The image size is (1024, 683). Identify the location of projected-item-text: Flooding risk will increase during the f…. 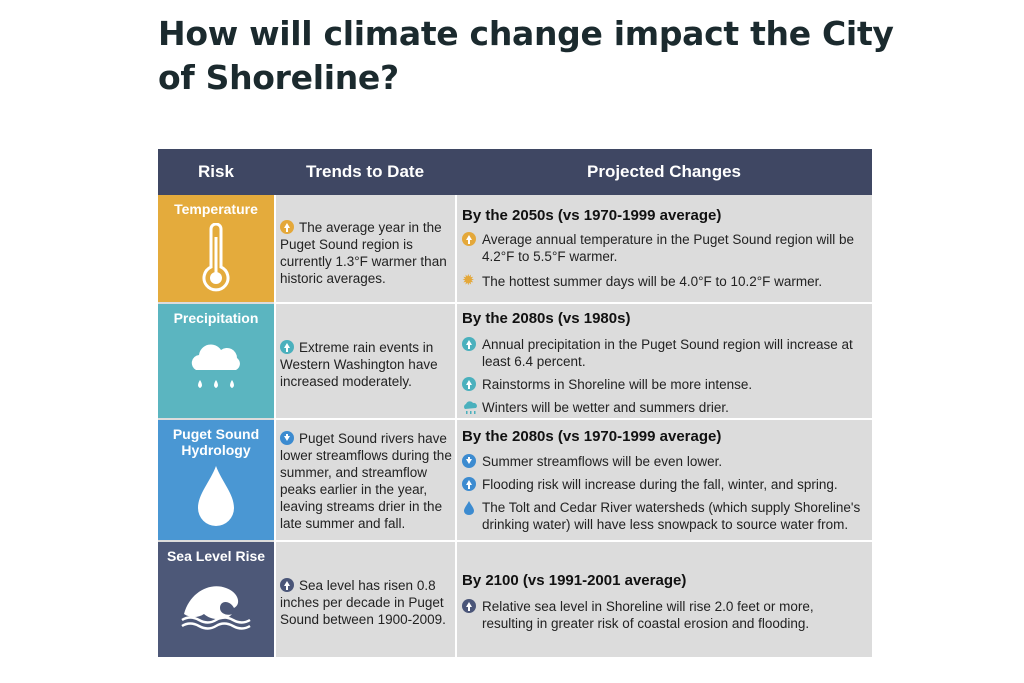
(660, 484).